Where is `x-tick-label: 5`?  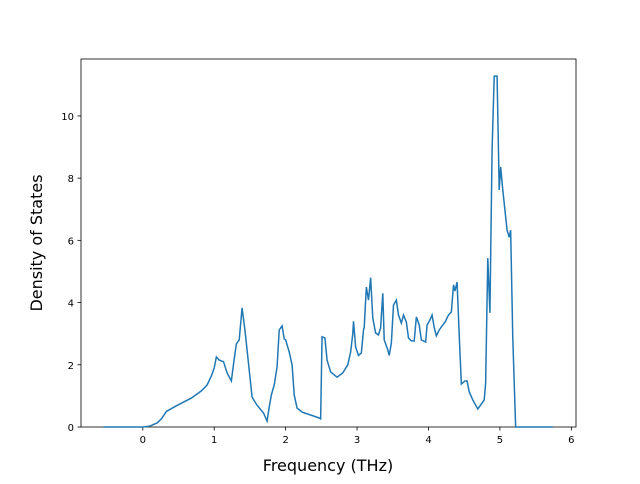 x-tick-label: 5 is located at coordinates (500, 440).